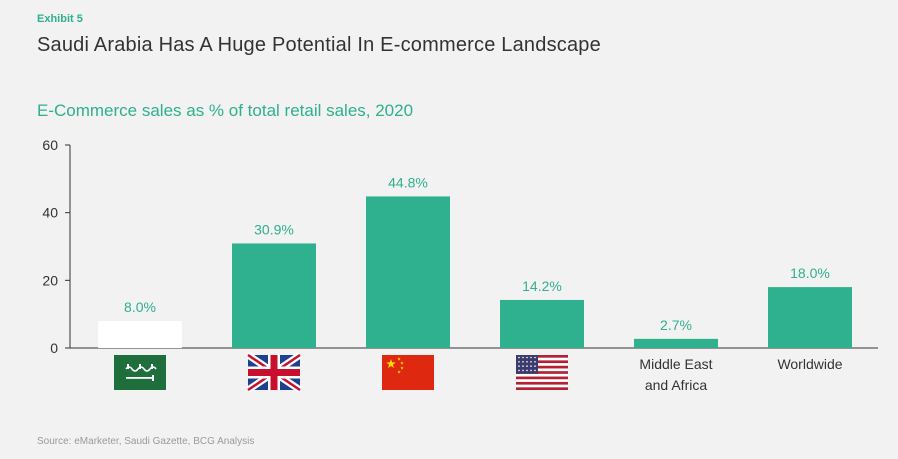 The image size is (898, 459). Describe the element at coordinates (676, 325) in the screenshot. I see `bar-value-label: 2.7%` at that location.